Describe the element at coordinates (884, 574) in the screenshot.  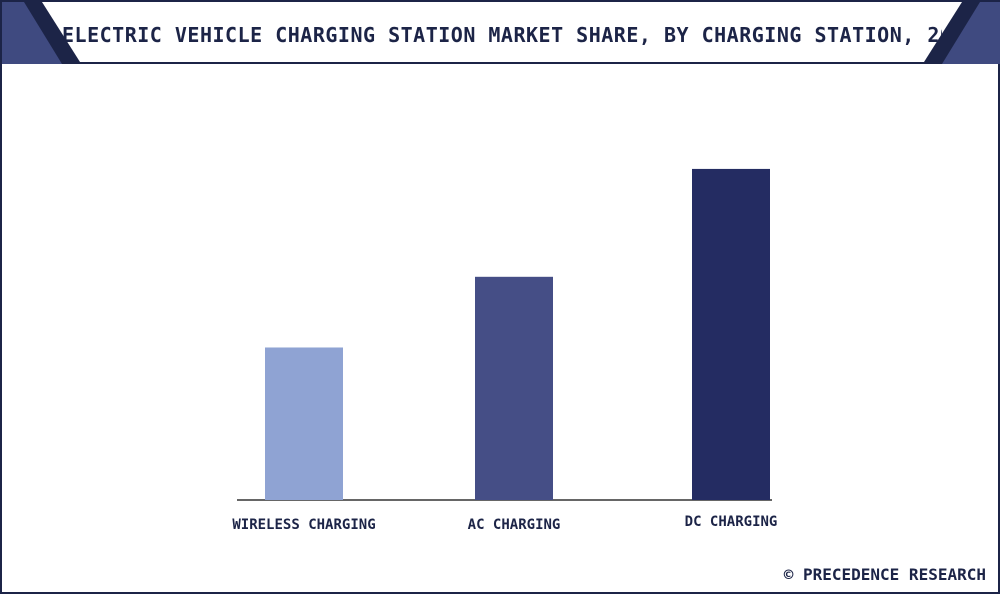
I see `copyright-footer: © PRECEDENCE RESEARCH` at that location.